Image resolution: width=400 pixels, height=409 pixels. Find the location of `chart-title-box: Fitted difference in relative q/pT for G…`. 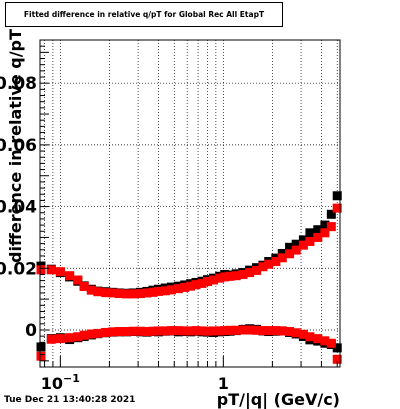

chart-title-box: Fitted difference in relative q/pT for G… is located at coordinates (144, 14).